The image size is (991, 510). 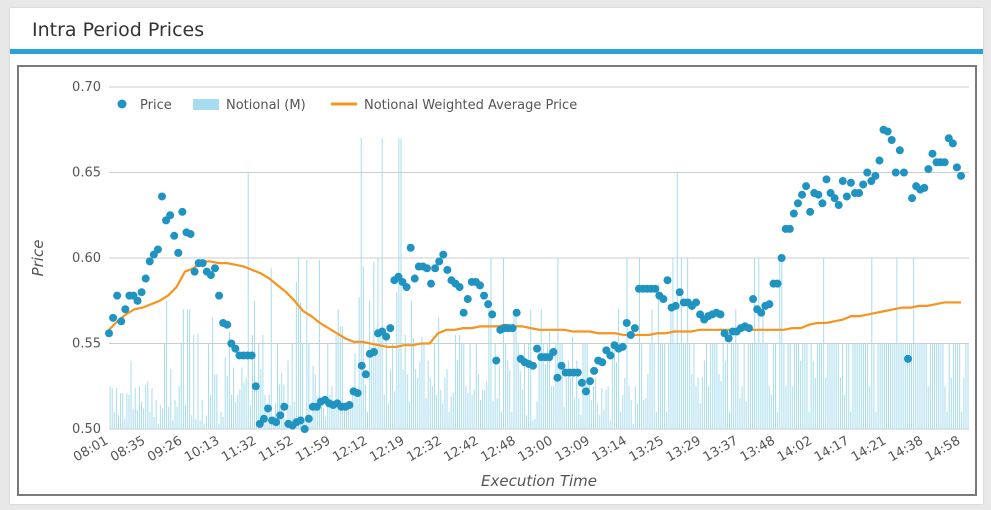 I want to click on x-tick-label: 14:38, so click(x=906, y=449).